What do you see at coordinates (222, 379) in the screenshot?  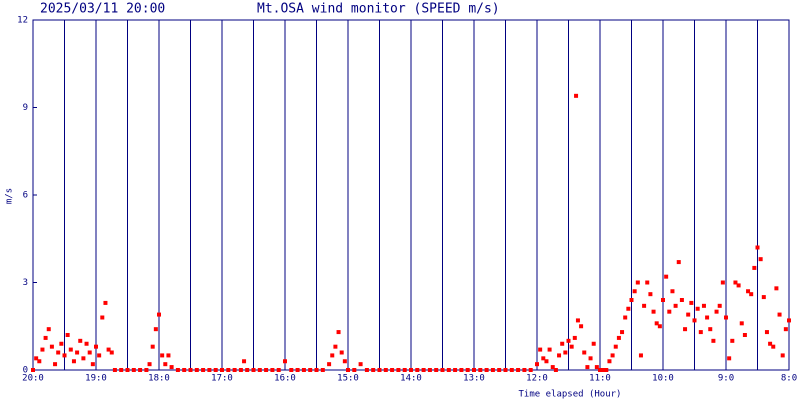 I see `x-tick-label: 17:0` at bounding box center [222, 379].